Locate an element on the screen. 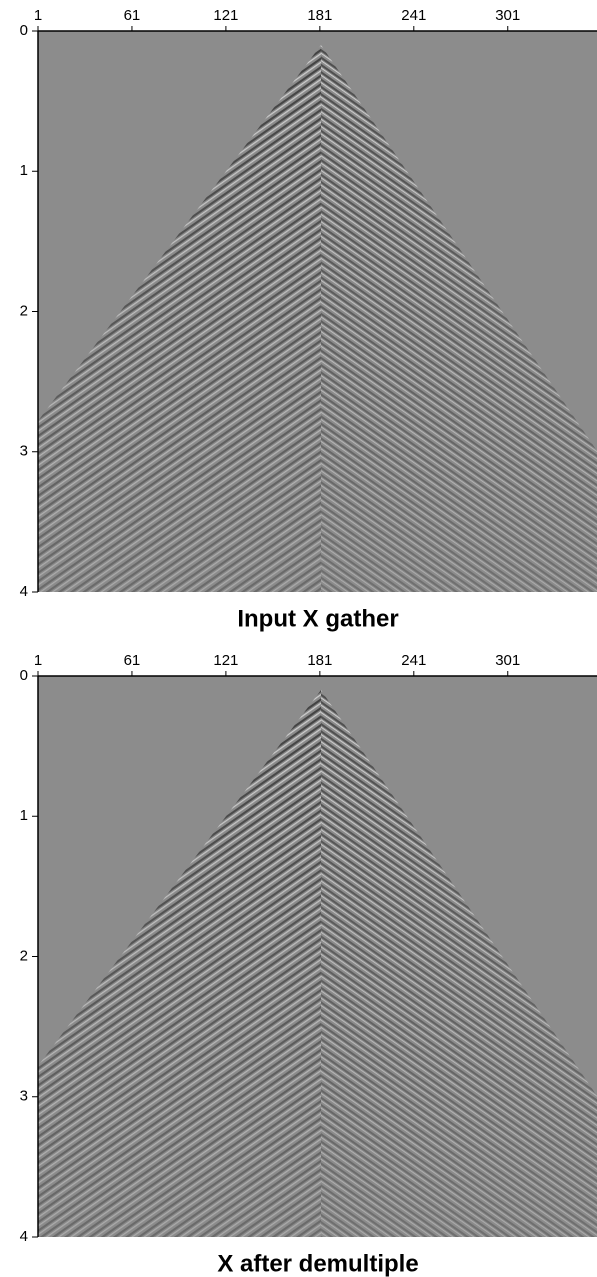  panel-title: X after demultiple is located at coordinates (317, 1263).